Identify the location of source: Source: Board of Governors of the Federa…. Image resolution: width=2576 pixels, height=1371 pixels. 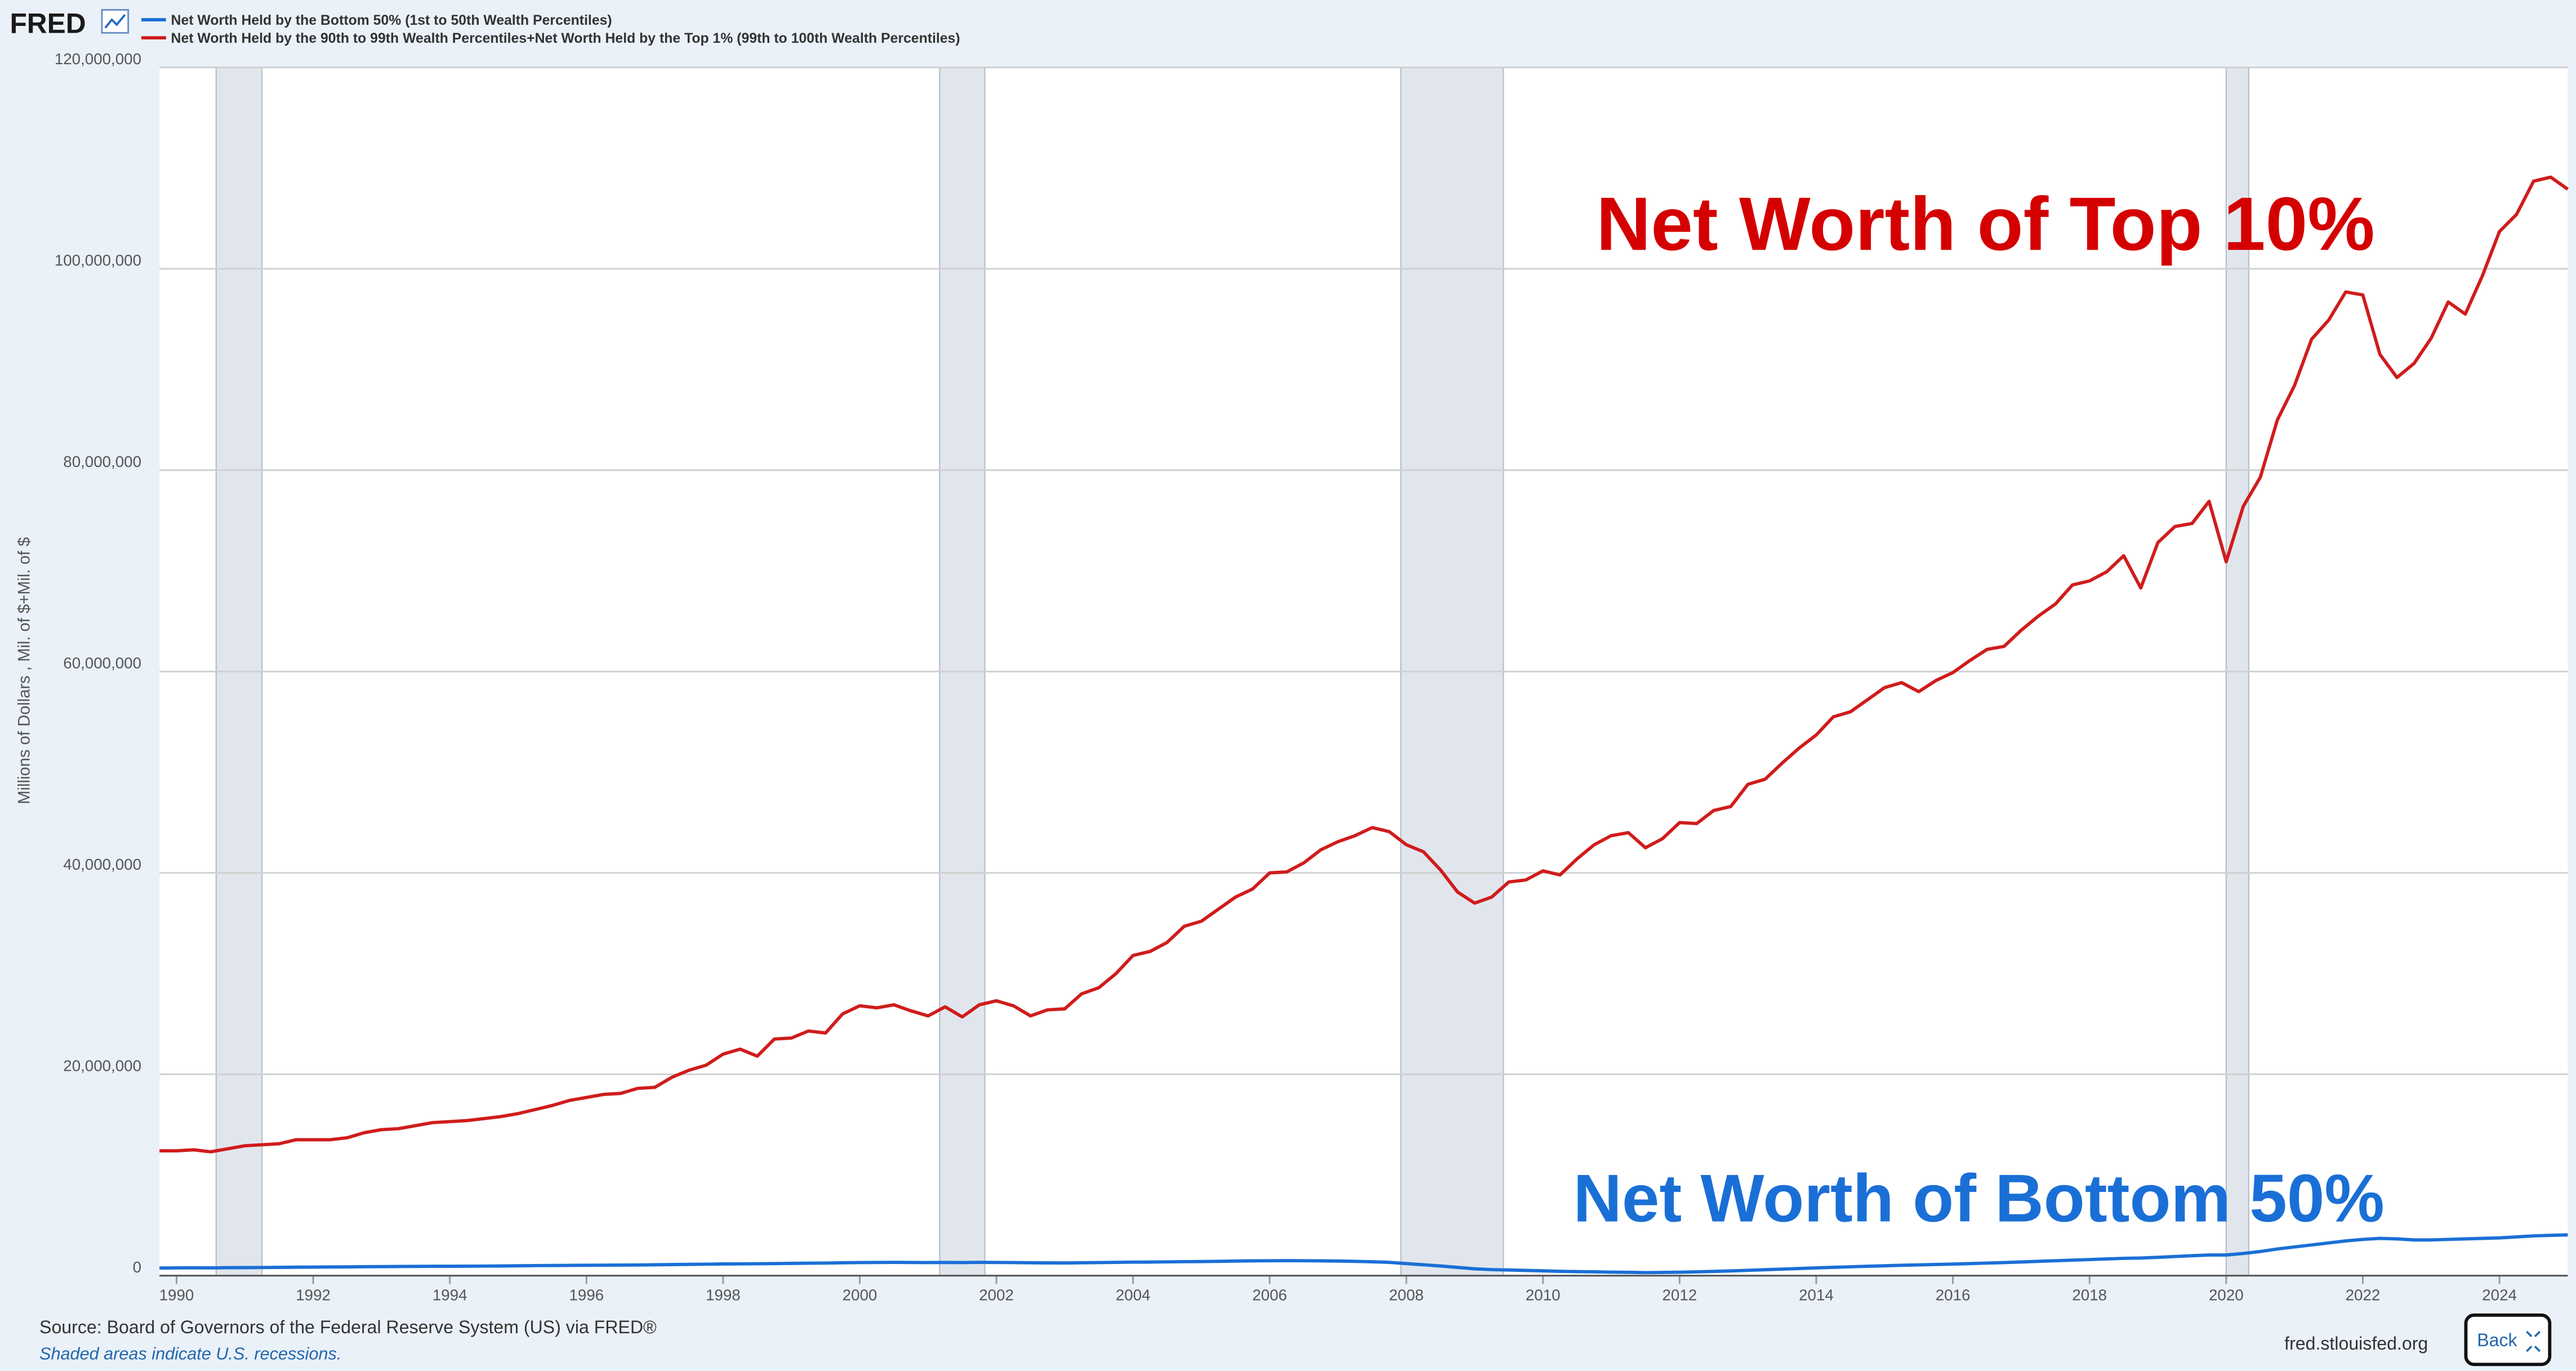
(348, 1327).